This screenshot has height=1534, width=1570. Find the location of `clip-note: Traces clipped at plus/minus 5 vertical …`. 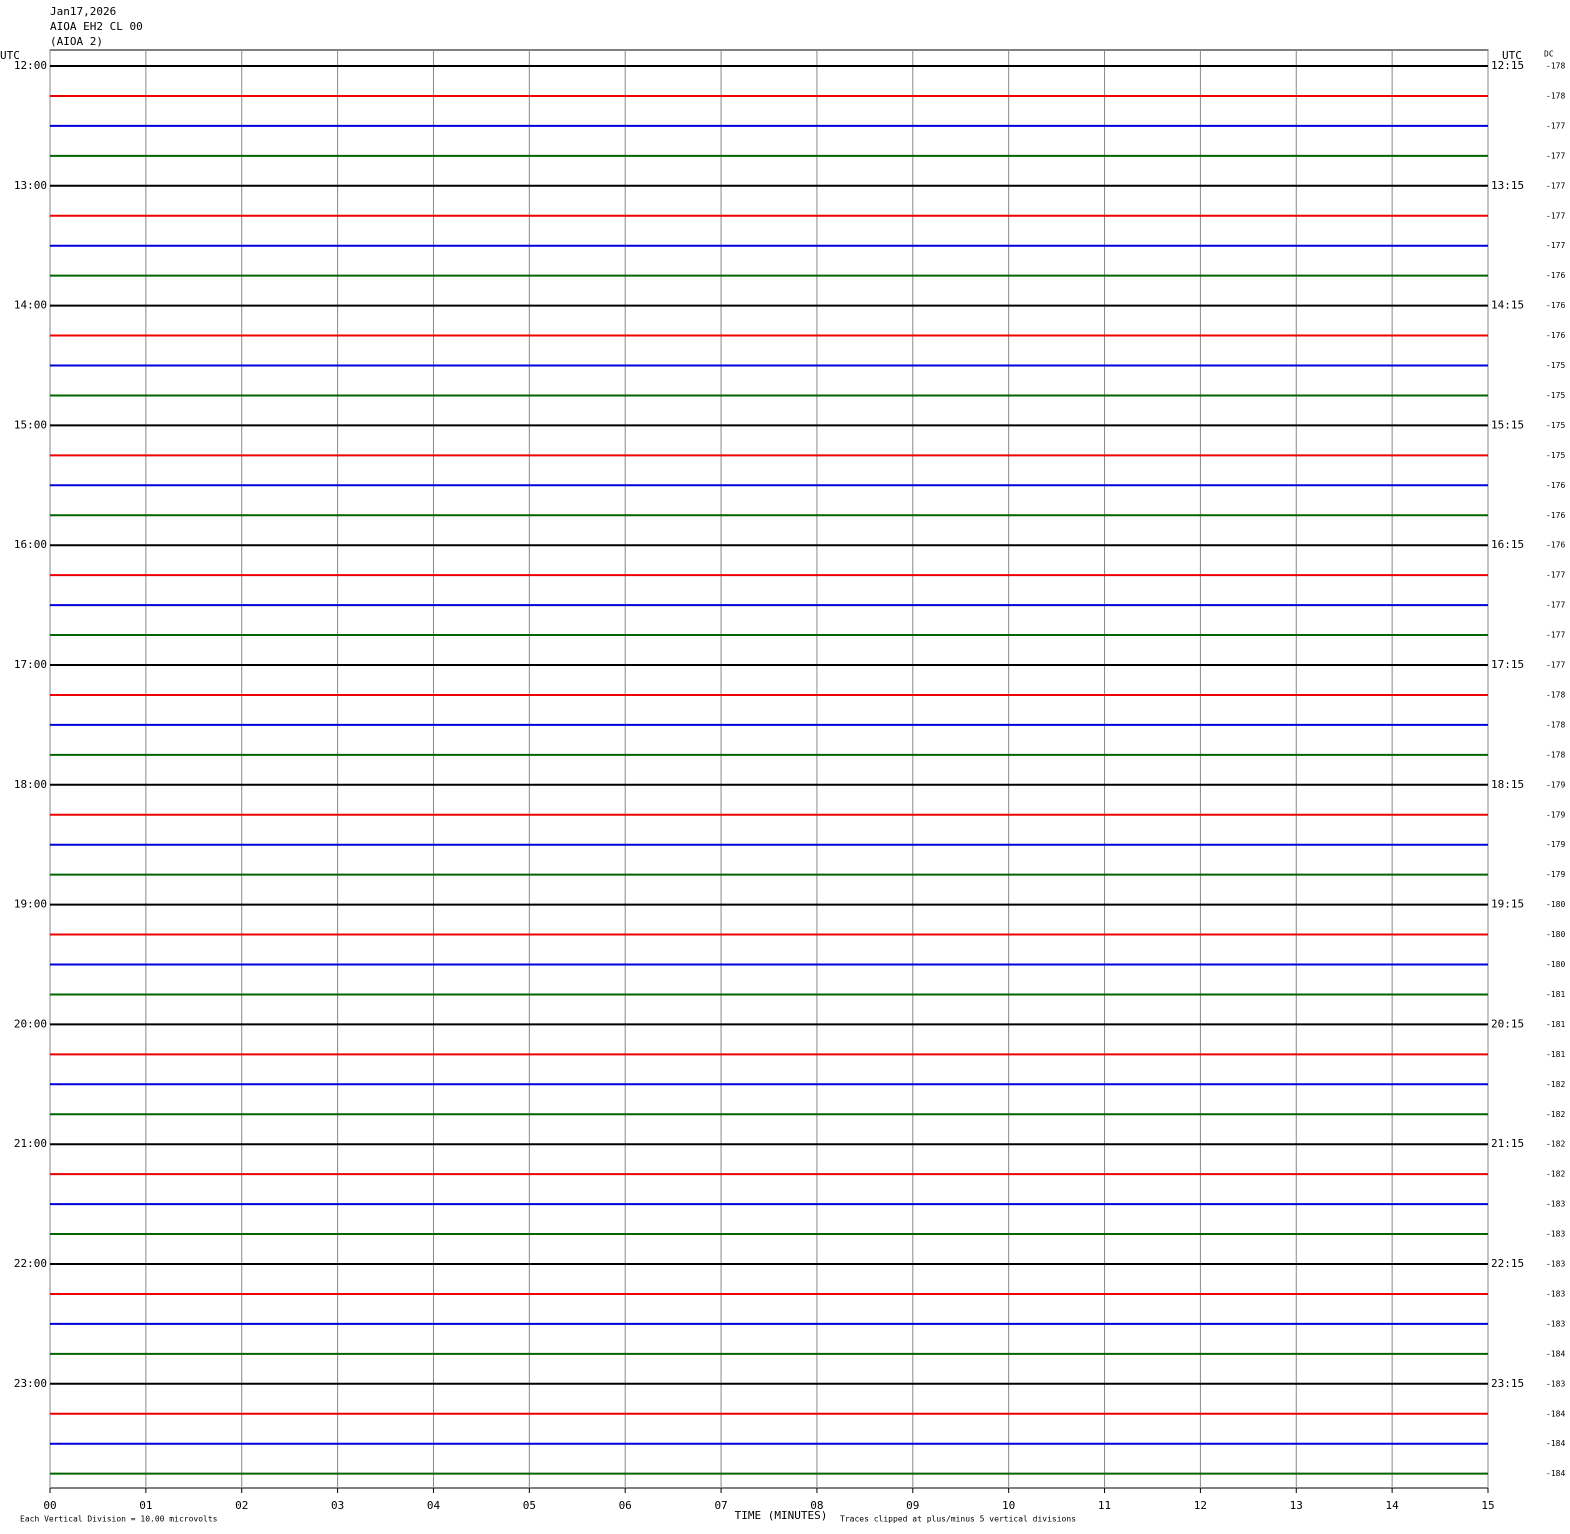

clip-note: Traces clipped at plus/minus 5 vertical … is located at coordinates (958, 1519).